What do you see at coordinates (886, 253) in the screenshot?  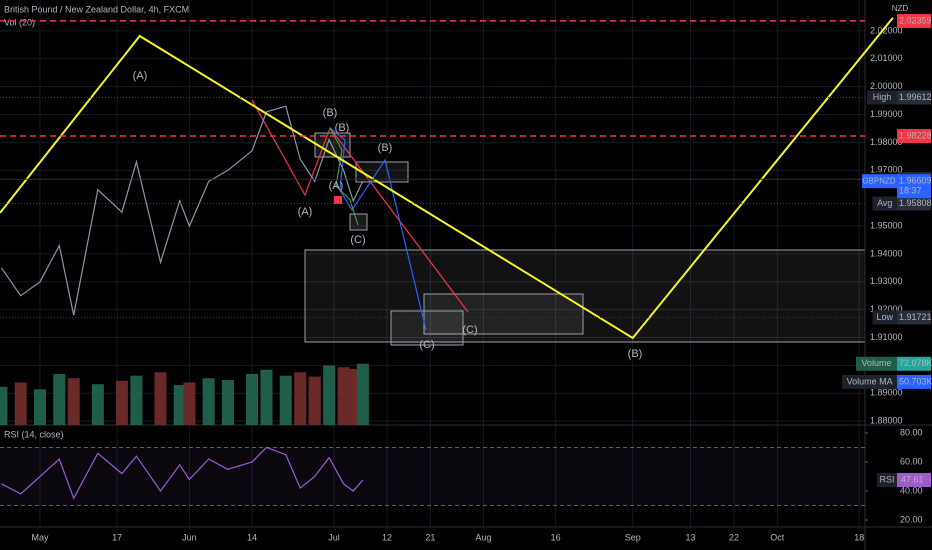 I see `y-tick-label: 1.94000` at bounding box center [886, 253].